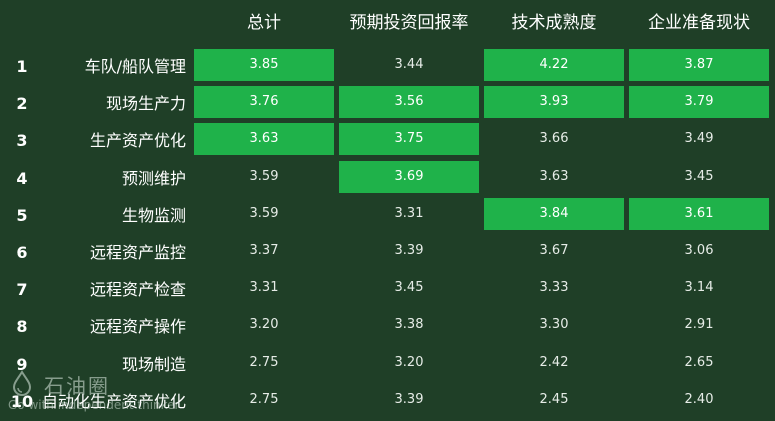 Image resolution: width=775 pixels, height=421 pixels. What do you see at coordinates (22, 66) in the screenshot?
I see `rank-number: 1` at bounding box center [22, 66].